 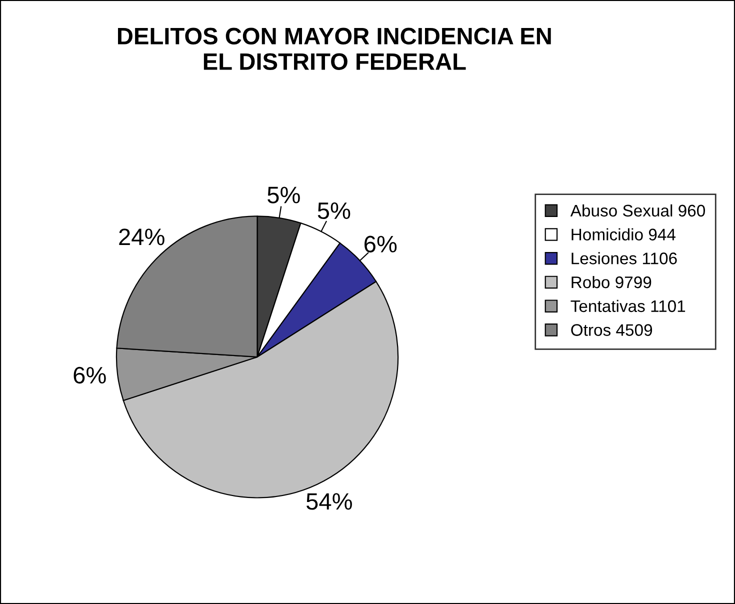 I want to click on data-label: 54%, so click(x=329, y=501).